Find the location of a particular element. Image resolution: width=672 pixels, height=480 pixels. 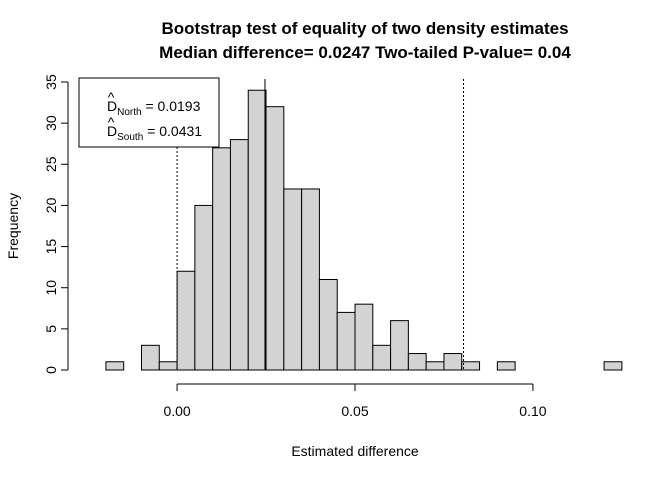

legend-north-value: 0.0193 is located at coordinates (179, 106).